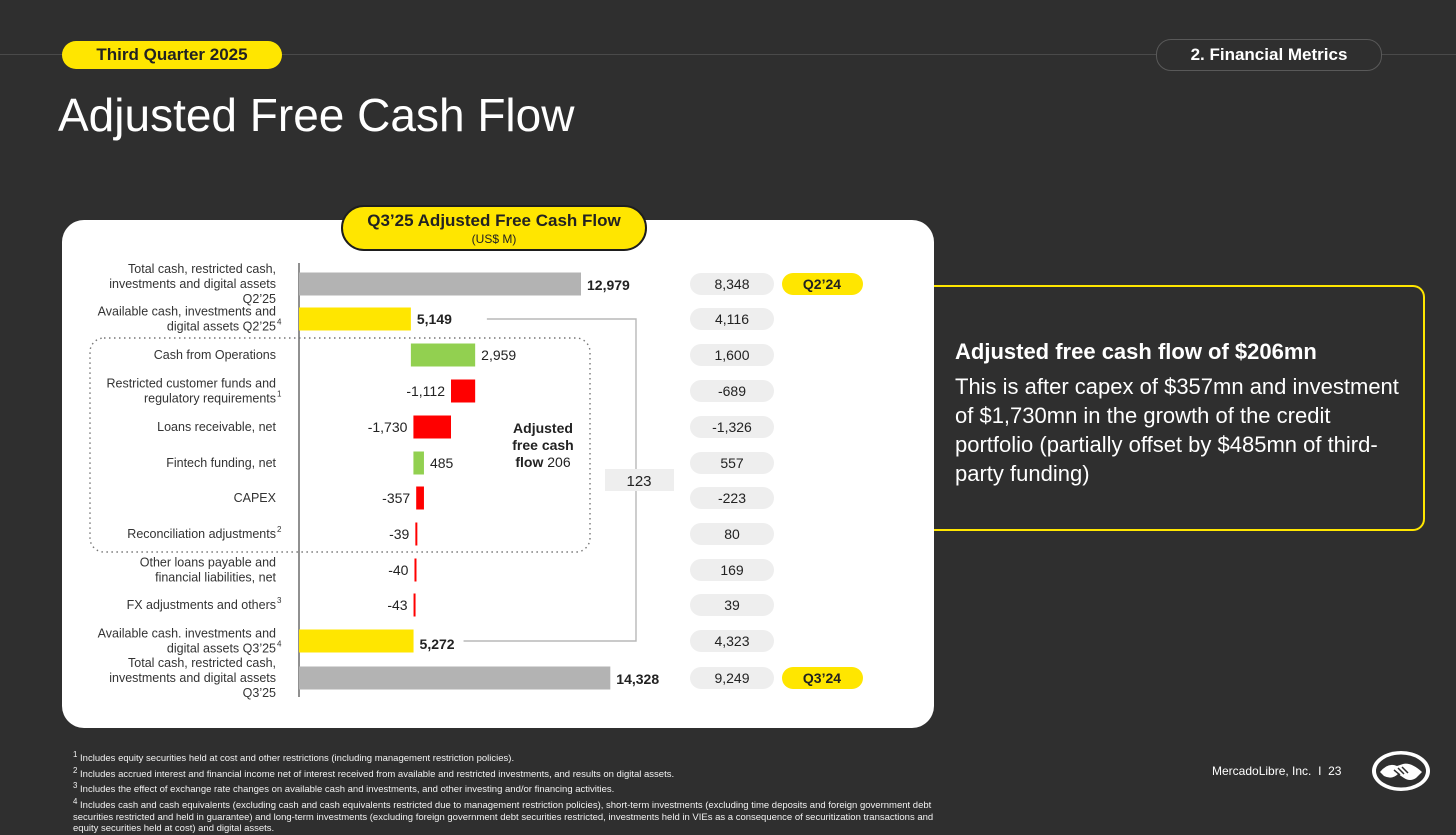 Image resolution: width=1456 pixels, height=835 pixels. What do you see at coordinates (221, 463) in the screenshot?
I see `category-label: Fintech funding, net` at bounding box center [221, 463].